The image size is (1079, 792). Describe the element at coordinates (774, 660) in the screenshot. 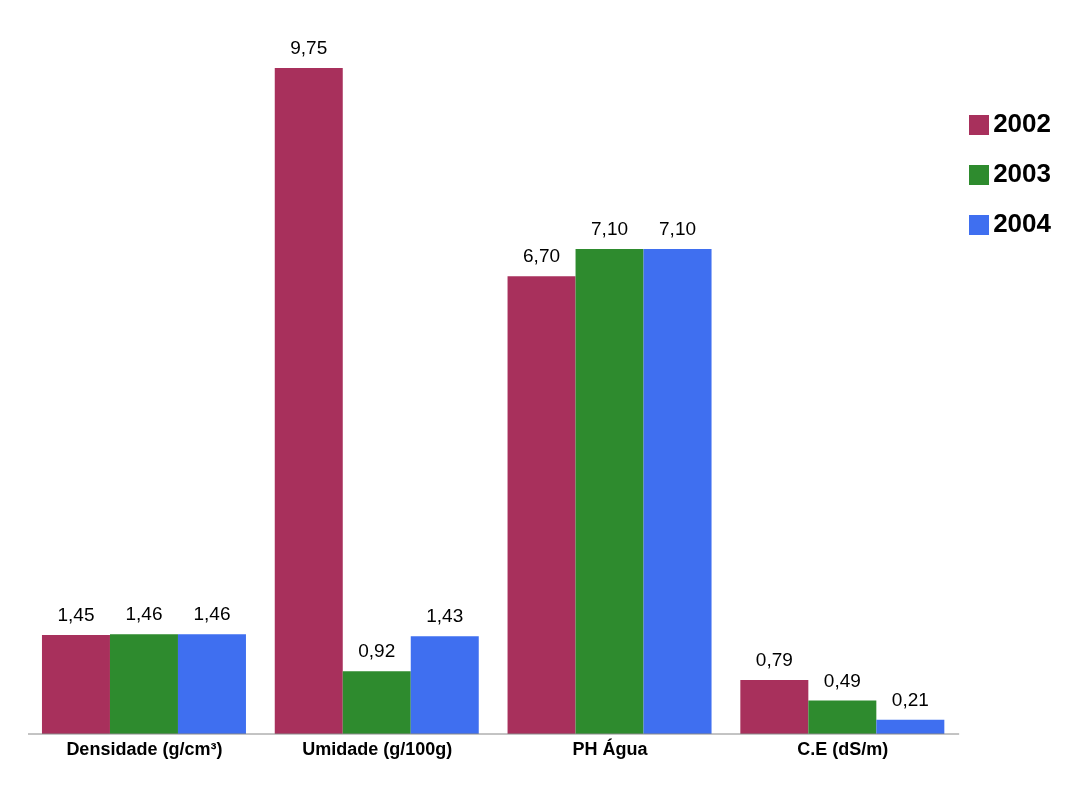

I see `data-label: 0,79` at that location.